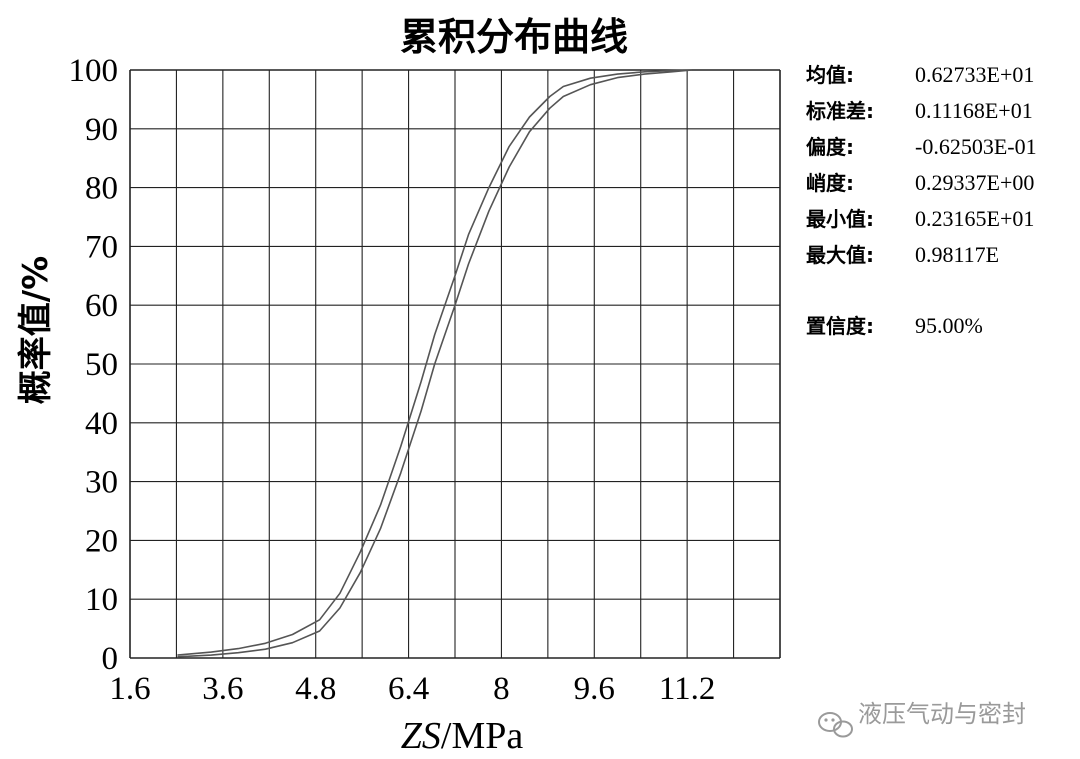 The image size is (1080, 759). What do you see at coordinates (101, 130) in the screenshot?
I see `y-tick-label: 90` at bounding box center [101, 130].